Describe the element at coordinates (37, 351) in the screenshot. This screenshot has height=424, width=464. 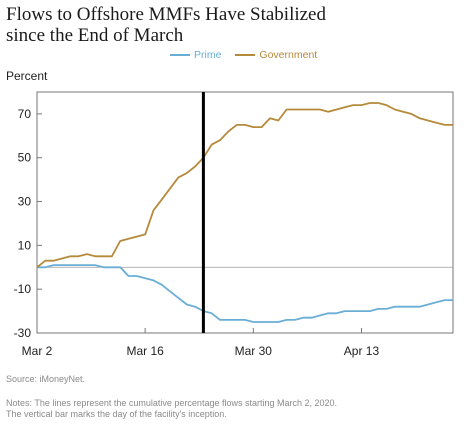
I see `x-tick-label: Mar 2` at that location.